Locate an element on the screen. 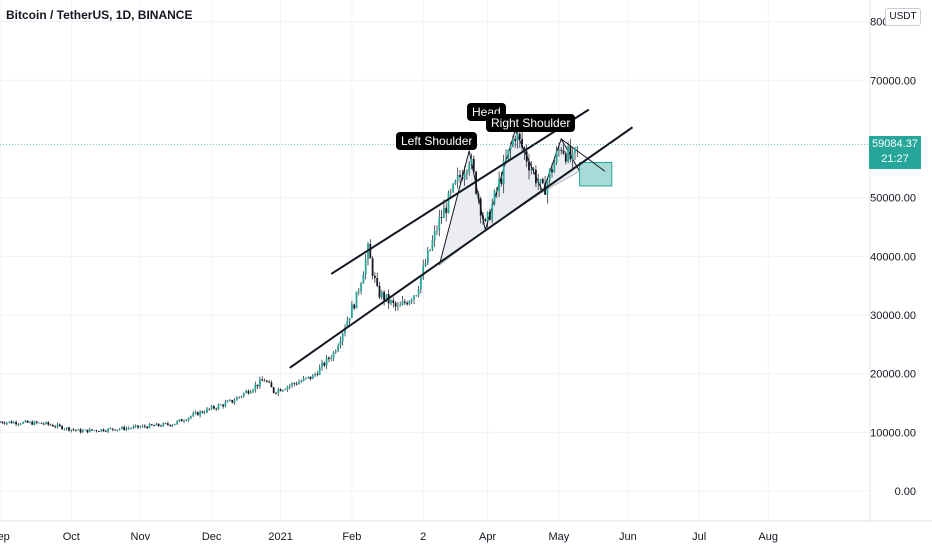 The image size is (932, 550). time-axis: Sep Oct Nov Dec 2021 Feb 2 Apr May Jun Jul Aug is located at coordinates (389, 537).